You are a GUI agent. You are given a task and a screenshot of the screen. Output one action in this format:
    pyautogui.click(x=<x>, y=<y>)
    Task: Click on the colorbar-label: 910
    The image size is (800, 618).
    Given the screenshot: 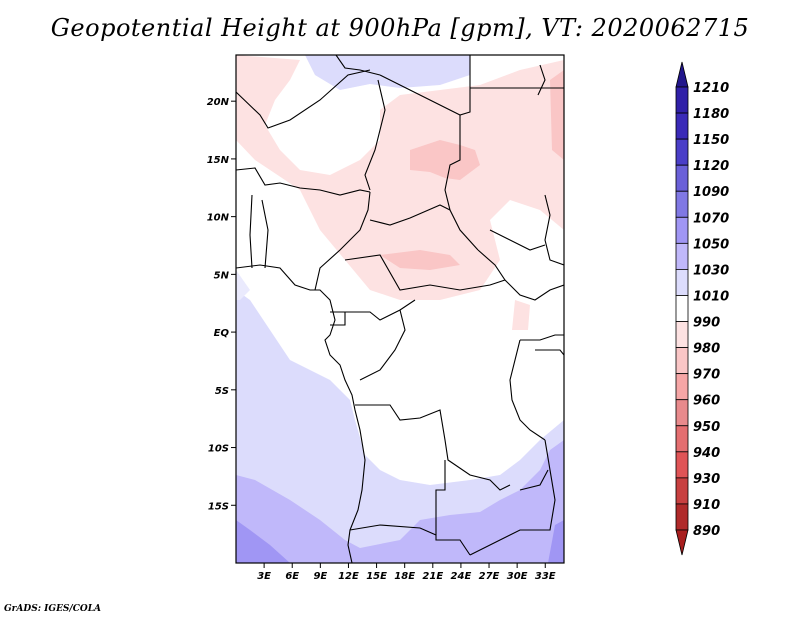 What is the action you would take?
    pyautogui.click(x=706, y=505)
    